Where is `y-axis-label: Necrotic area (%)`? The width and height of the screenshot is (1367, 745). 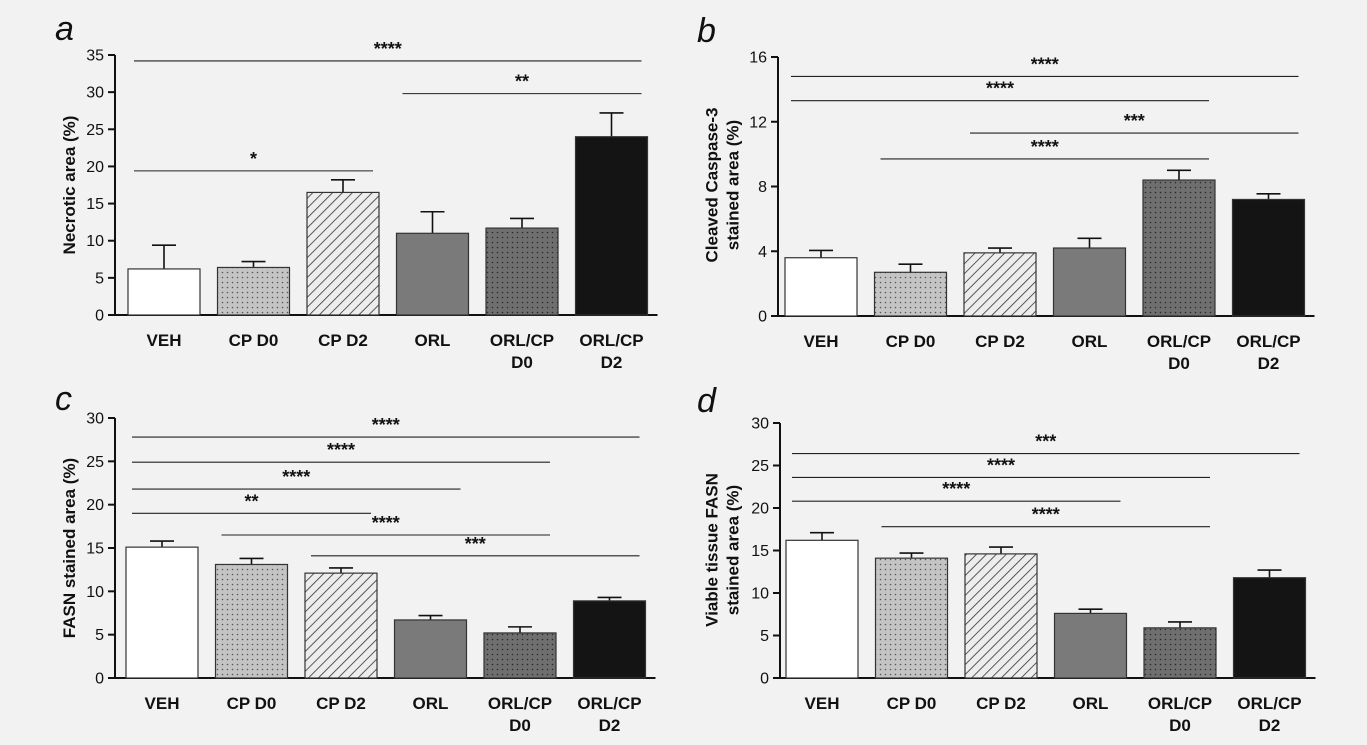 y-axis-label: Necrotic area (%) is located at coordinates (69, 185).